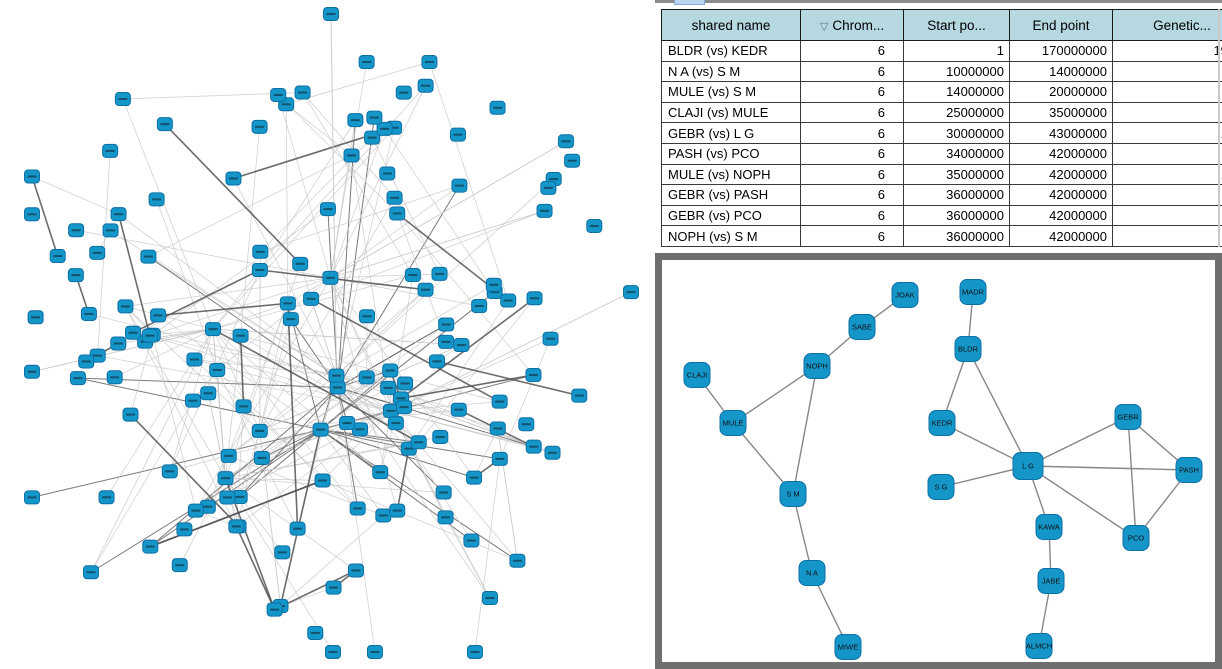 This screenshot has height=669, width=1222. Describe the element at coordinates (941, 51) in the screenshot. I see `table-row: BLDR (vs) KEDR61170000000192.0` at that location.